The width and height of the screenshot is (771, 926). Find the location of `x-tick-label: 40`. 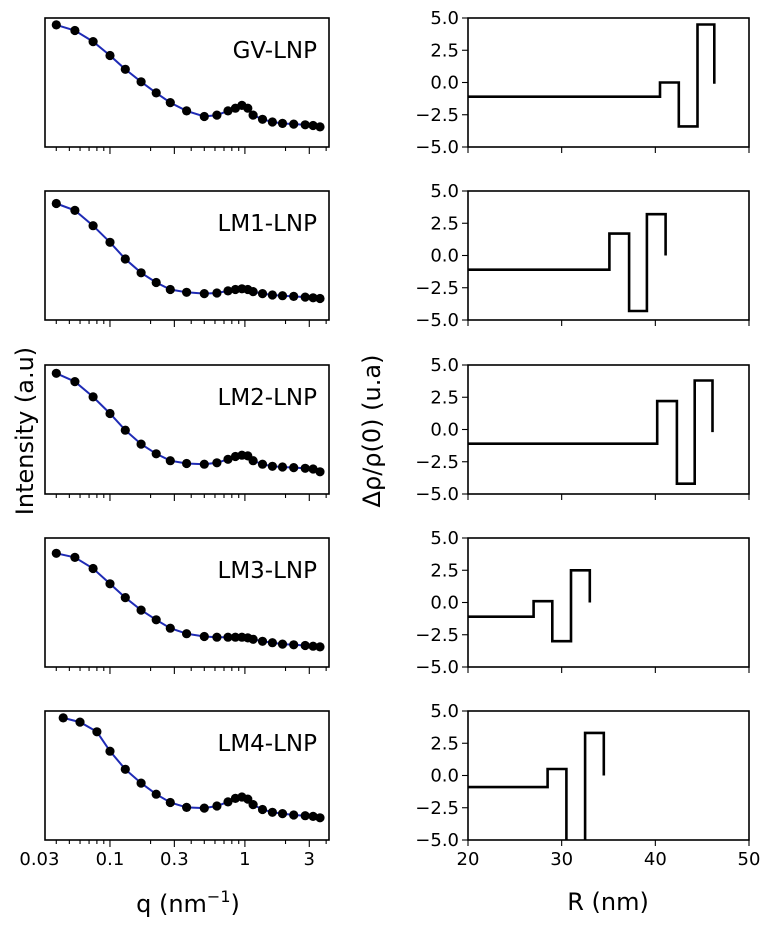

x-tick-label: 40 is located at coordinates (655, 859).